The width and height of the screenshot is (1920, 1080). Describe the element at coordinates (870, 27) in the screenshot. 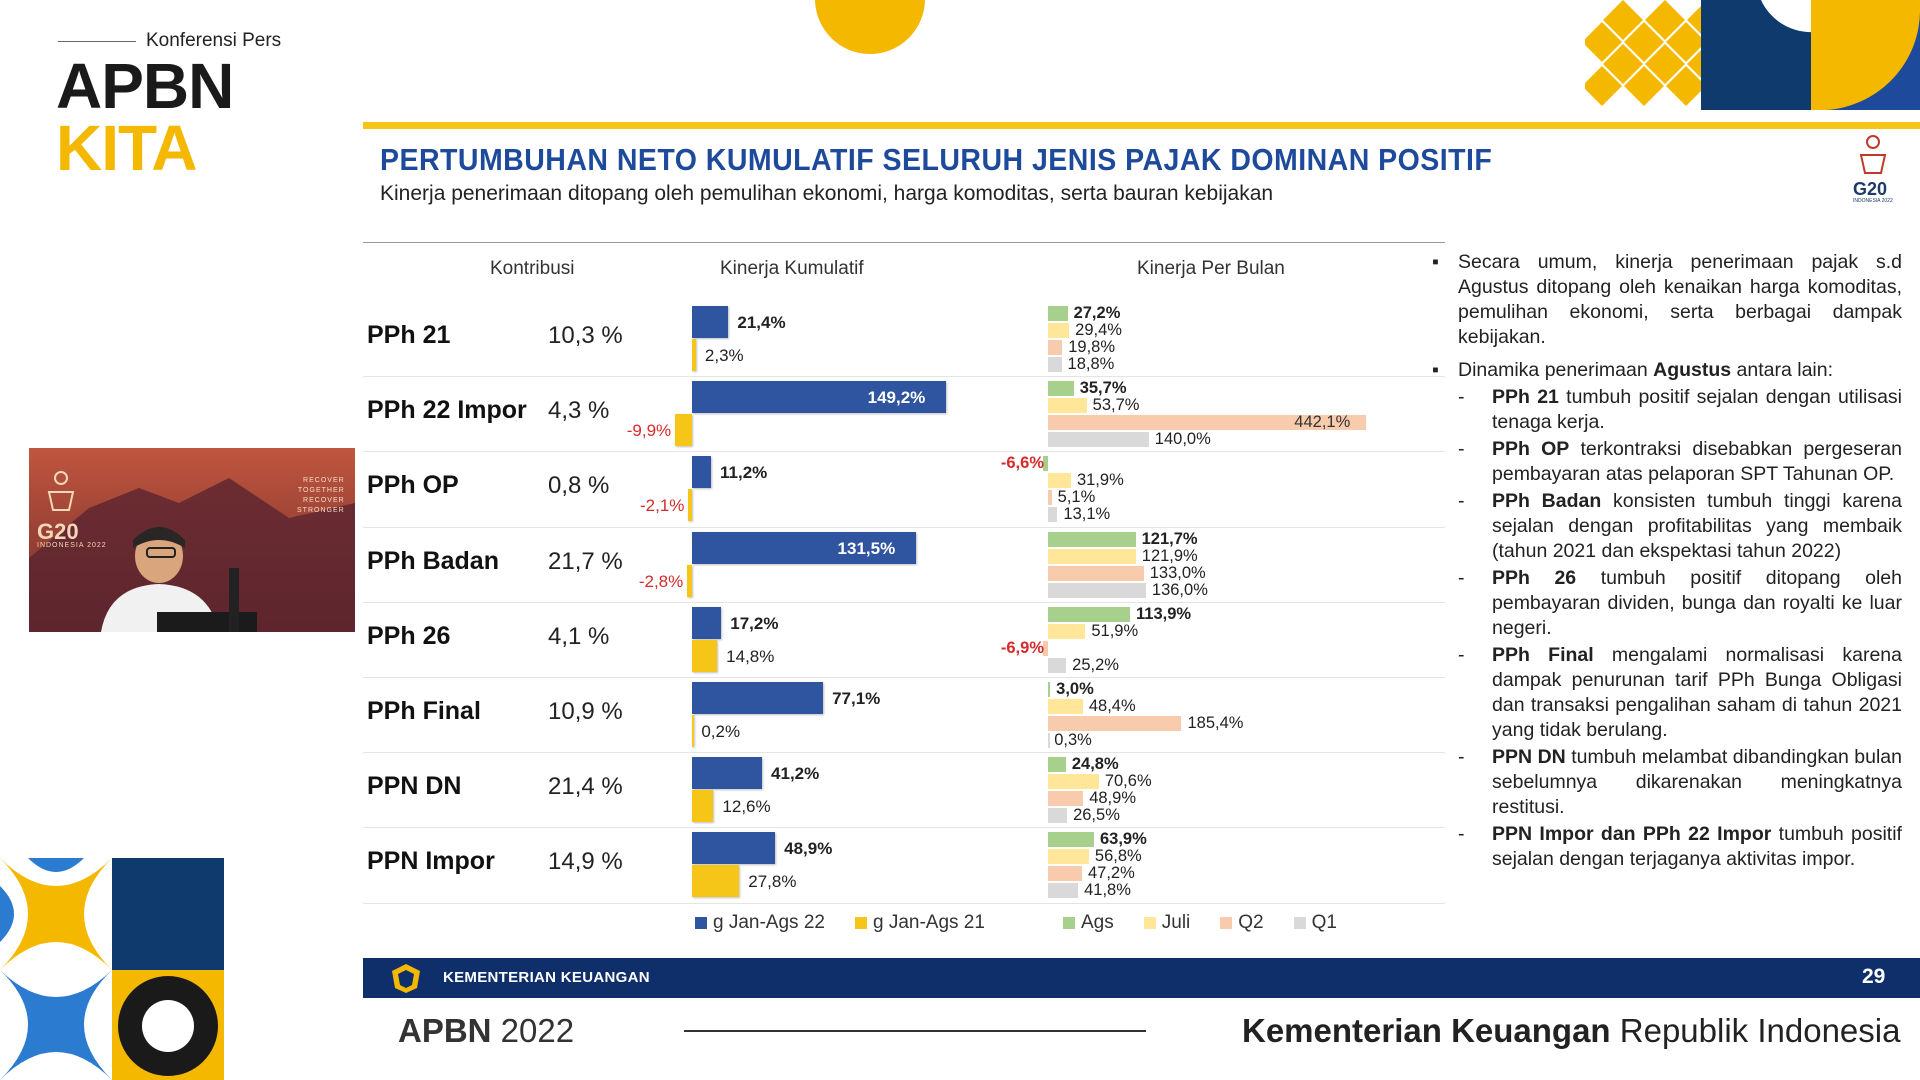

I see `decor-yellow-circle` at that location.